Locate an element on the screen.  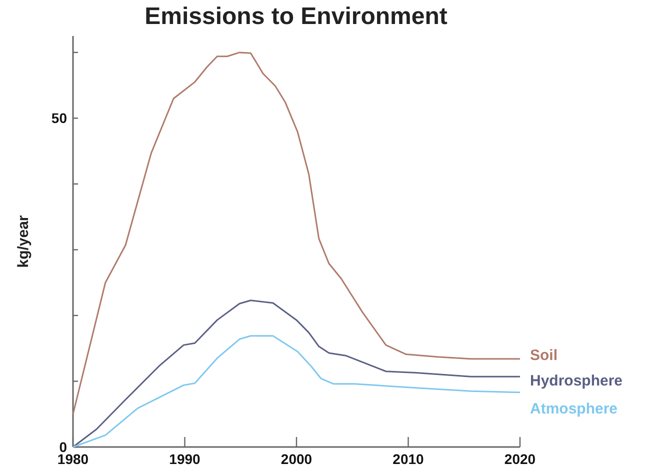
series-label: Hydrosphere is located at coordinates (576, 381).